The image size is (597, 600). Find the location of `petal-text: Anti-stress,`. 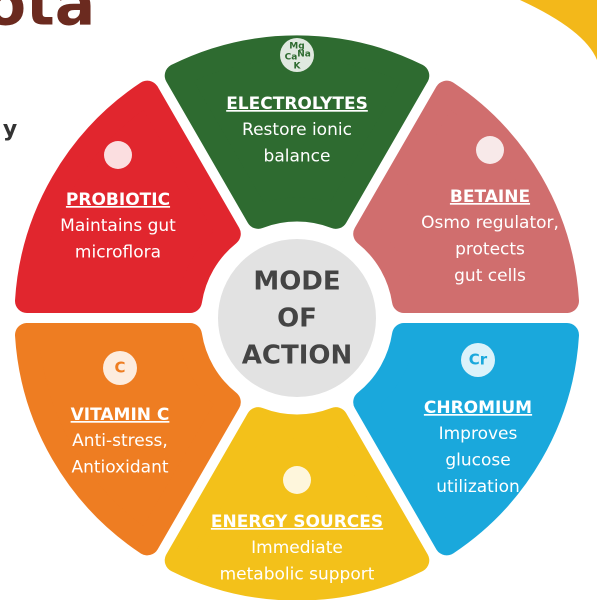

petal-text: Anti-stress, is located at coordinates (120, 441).